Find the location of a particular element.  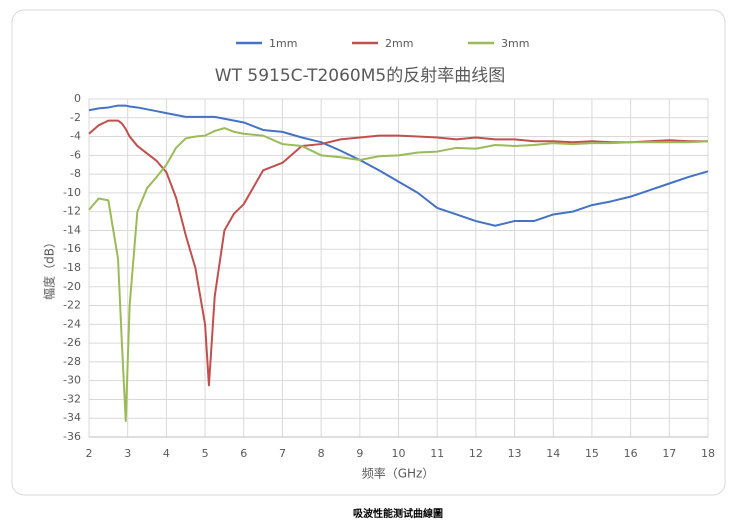

y-tick-label: 0 is located at coordinates (77, 98).